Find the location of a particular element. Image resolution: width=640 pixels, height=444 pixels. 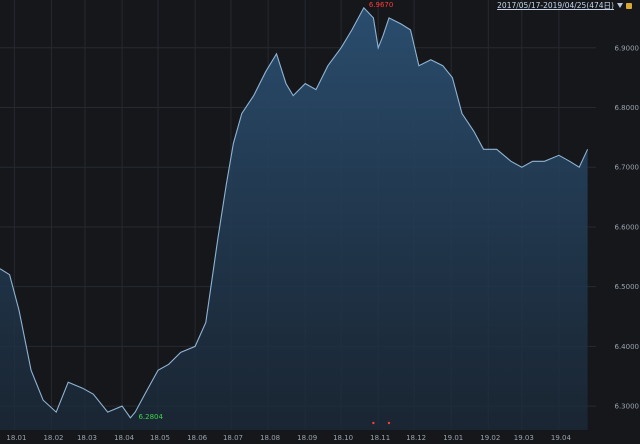

x-tick-label: 19.03 is located at coordinates (524, 438).